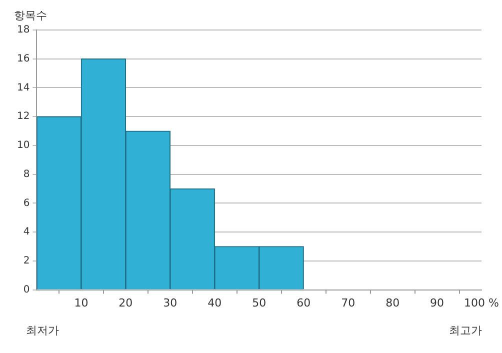 Image resolution: width=502 pixels, height=353 pixels. I want to click on y-tick-label: 16, so click(23, 58).